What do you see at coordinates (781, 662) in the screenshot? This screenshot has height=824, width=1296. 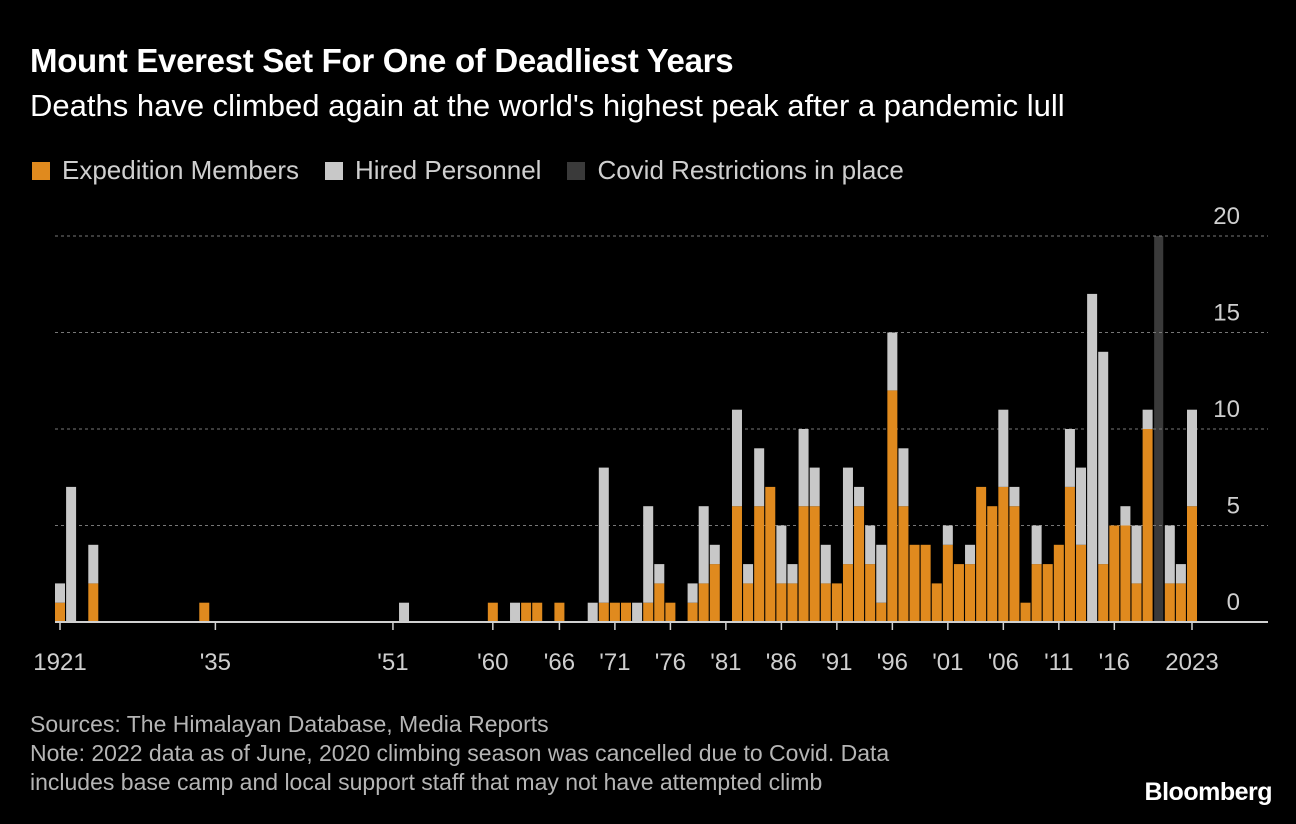 I see `x-tick-label: '86` at bounding box center [781, 662].